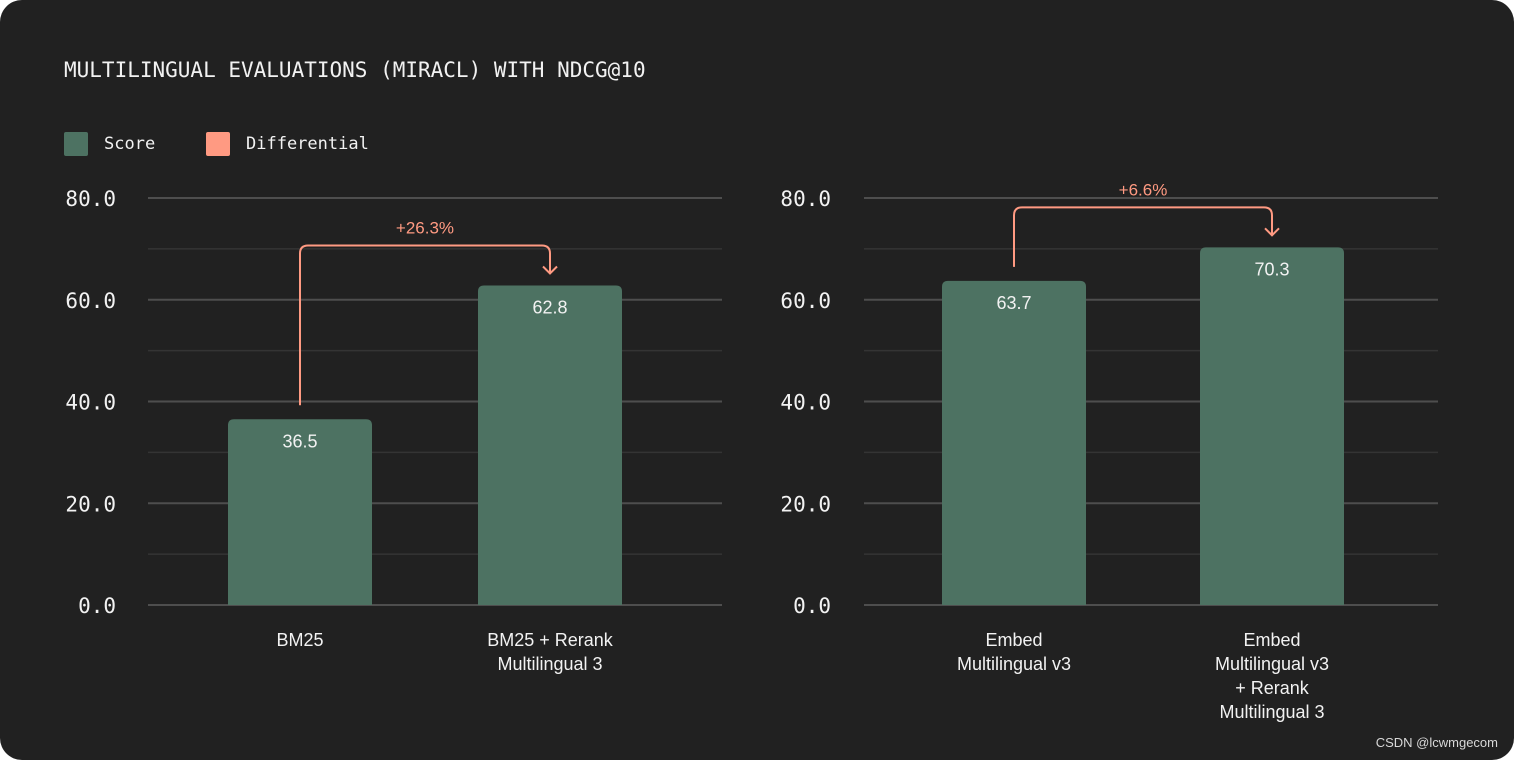 The image size is (1514, 760). I want to click on legend-item-score: Score, so click(109, 144).